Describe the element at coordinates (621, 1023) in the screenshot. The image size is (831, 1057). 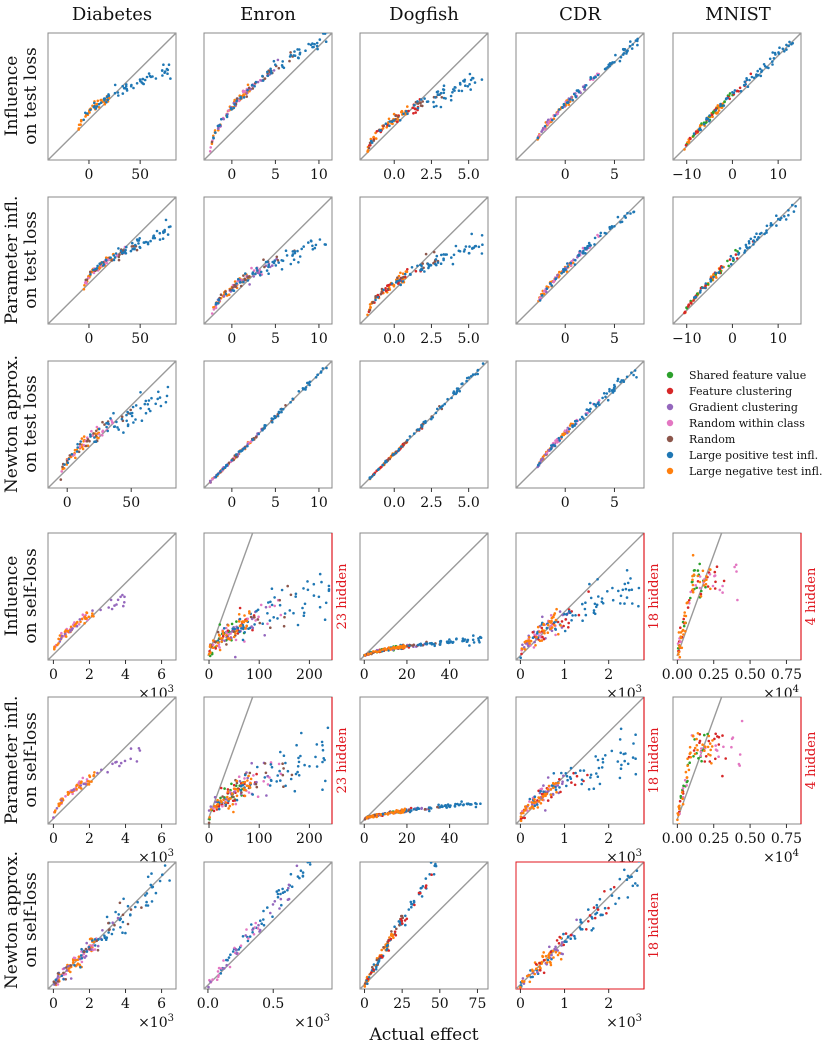
I see `x-multiplier-base: ×10` at that location.